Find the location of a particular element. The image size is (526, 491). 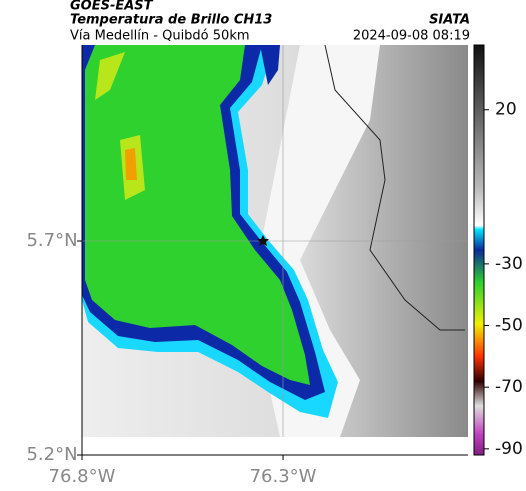

colorbar-tick-label: -70 is located at coordinates (509, 387).